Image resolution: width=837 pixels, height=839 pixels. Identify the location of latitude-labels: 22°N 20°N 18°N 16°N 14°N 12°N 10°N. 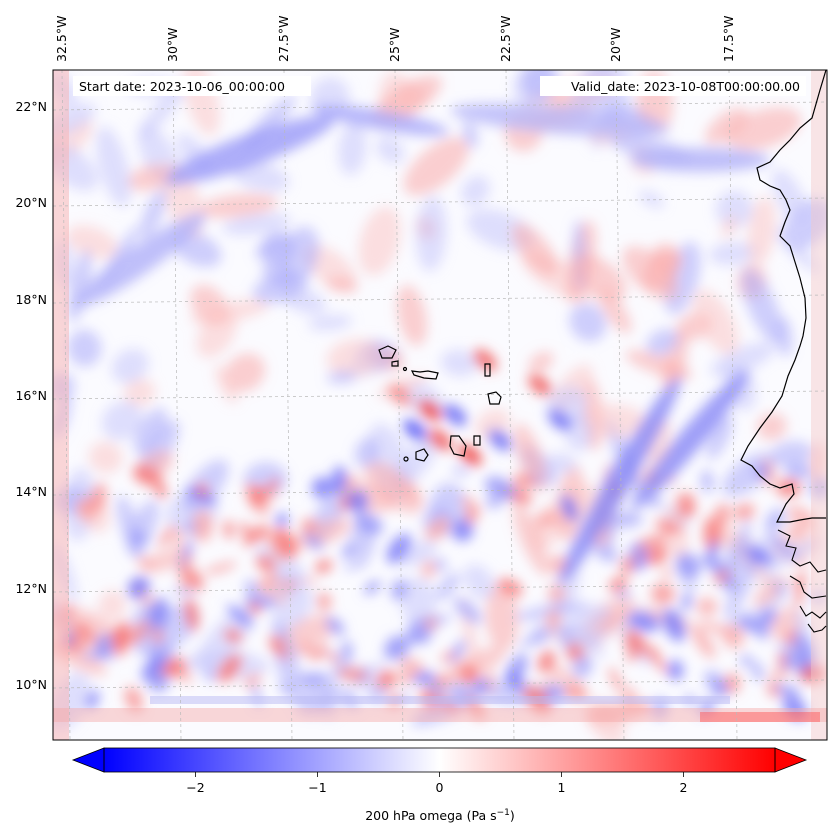
(31, 395).